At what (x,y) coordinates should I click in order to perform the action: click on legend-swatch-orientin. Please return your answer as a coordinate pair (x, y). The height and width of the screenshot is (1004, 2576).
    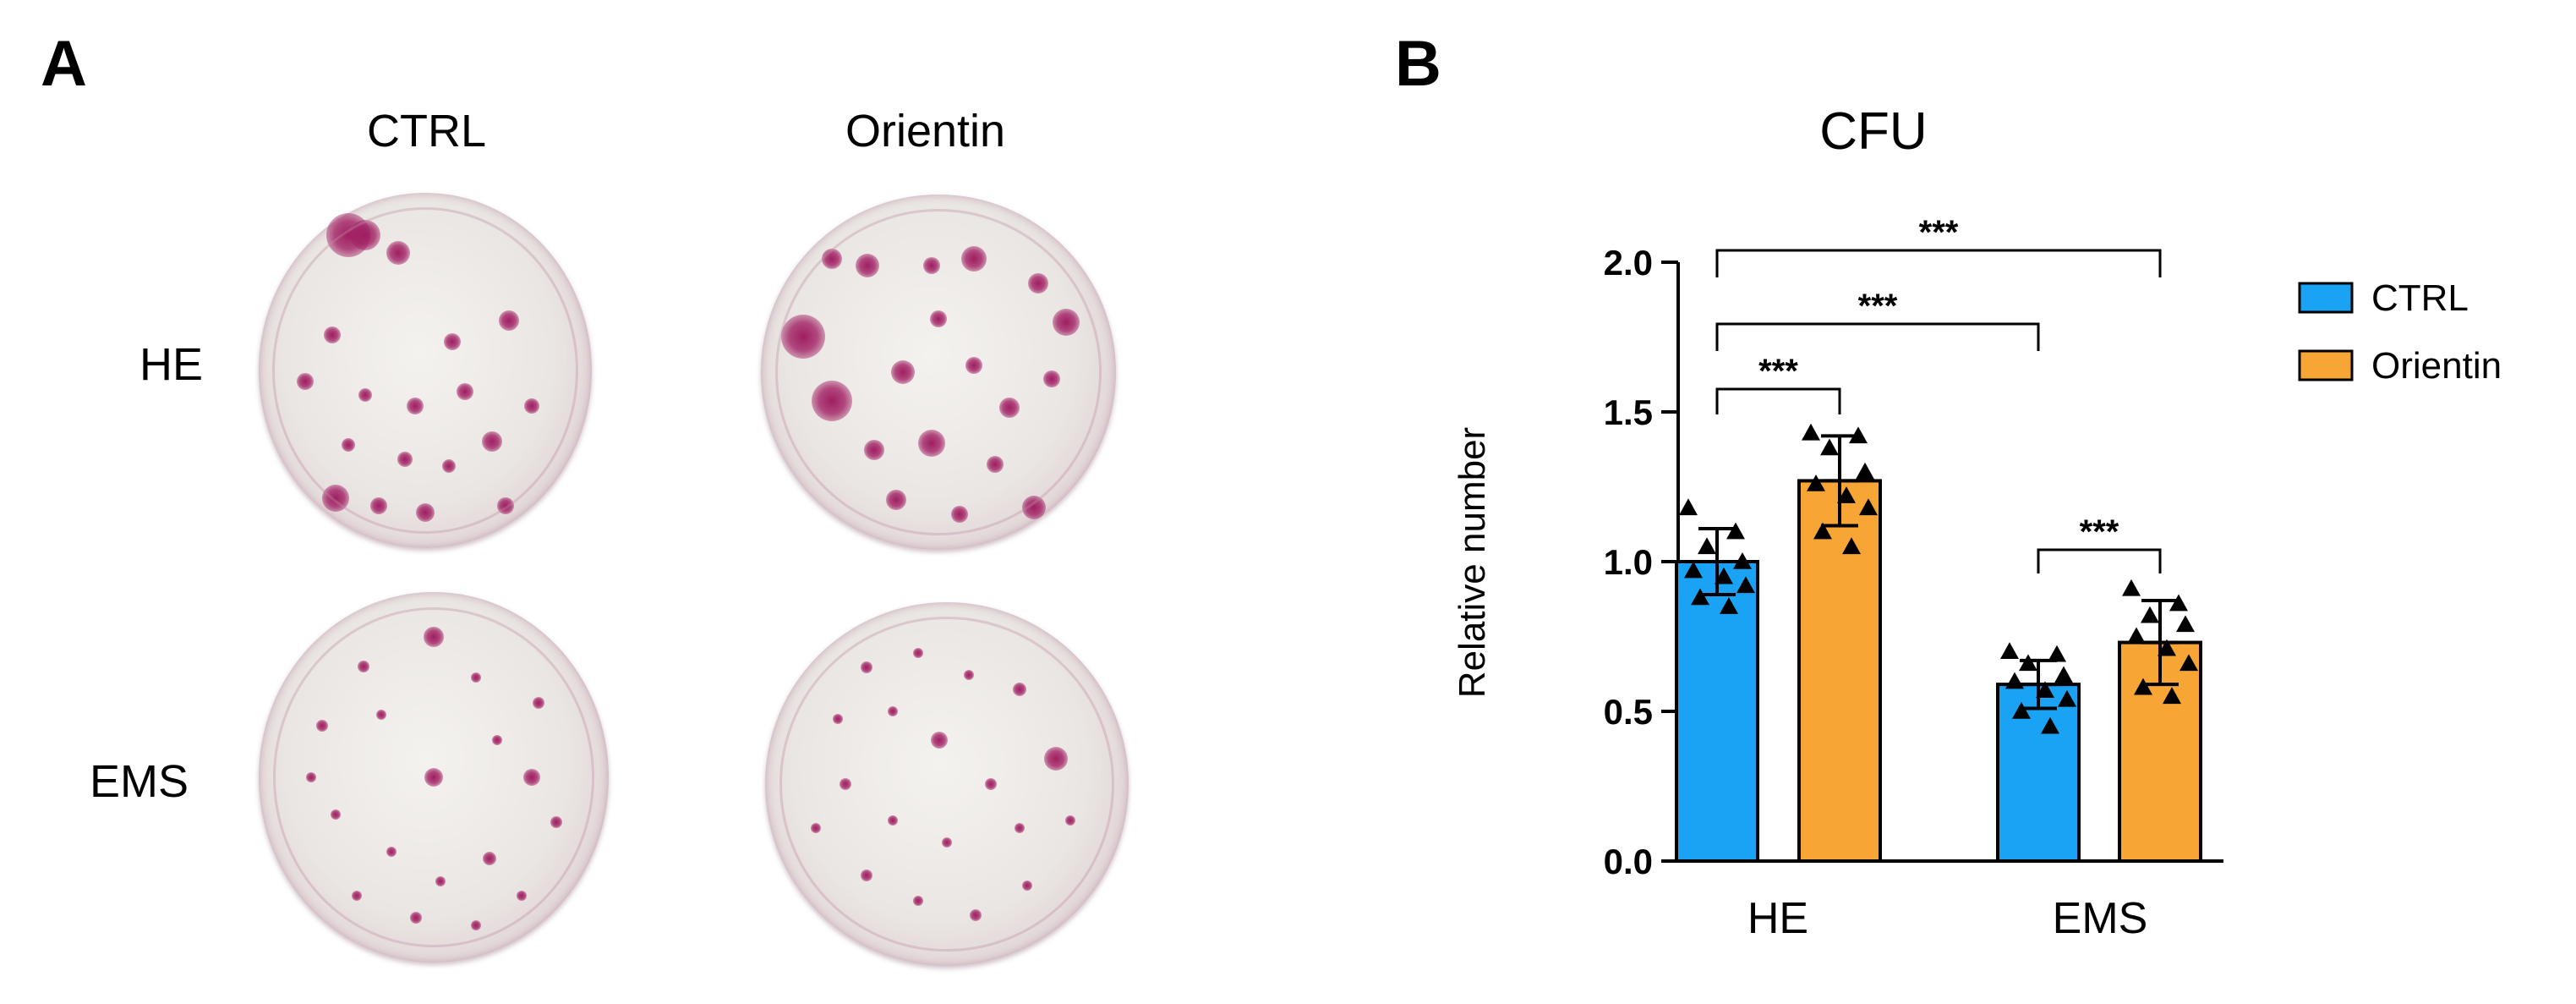
    Looking at the image, I should click on (2326, 365).